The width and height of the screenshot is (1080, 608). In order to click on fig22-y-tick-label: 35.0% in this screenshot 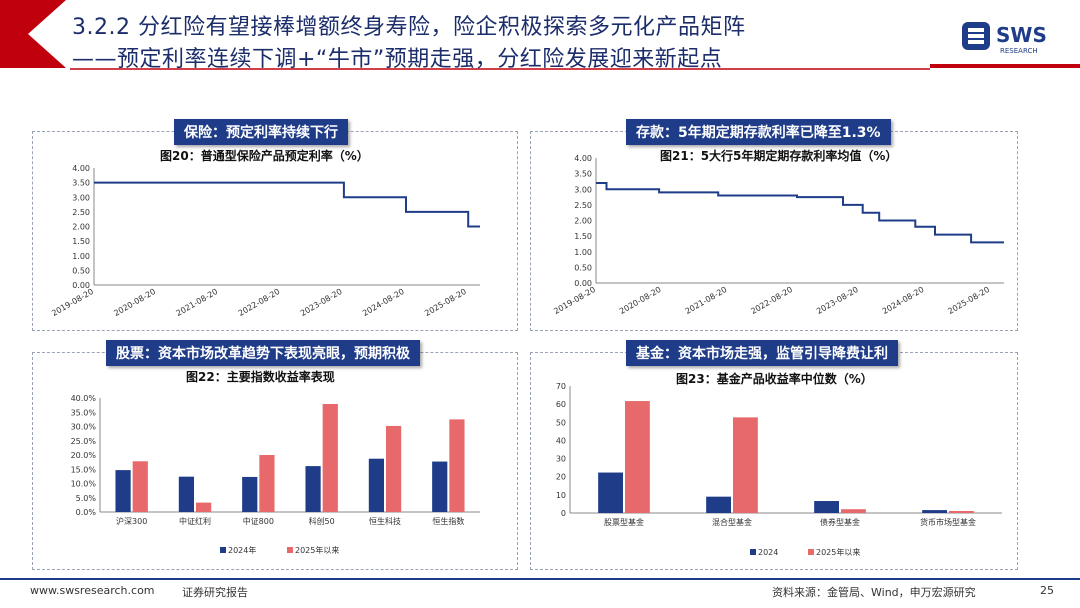, I will do `click(84, 412)`.